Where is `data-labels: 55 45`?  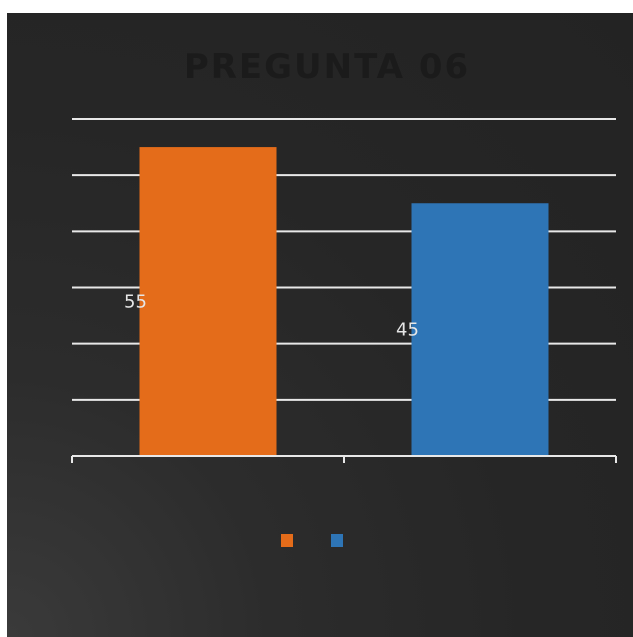 data-labels: 55 45 is located at coordinates (271, 316).